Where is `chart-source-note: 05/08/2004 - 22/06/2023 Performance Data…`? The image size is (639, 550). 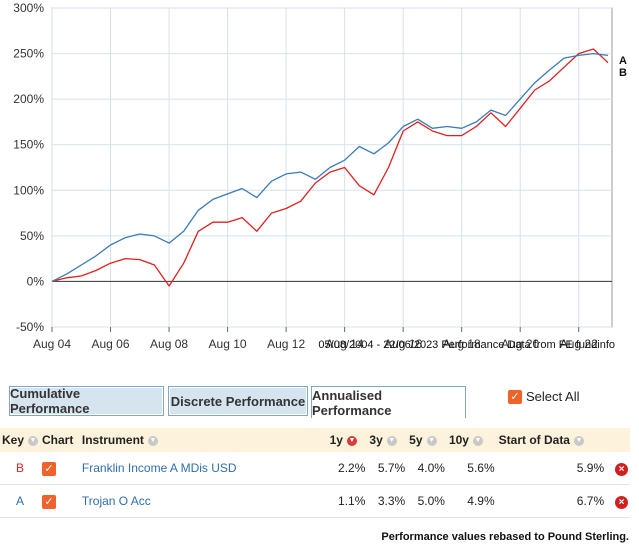 chart-source-note: 05/08/2004 - 22/06/2023 Performance Data… is located at coordinates (466, 345).